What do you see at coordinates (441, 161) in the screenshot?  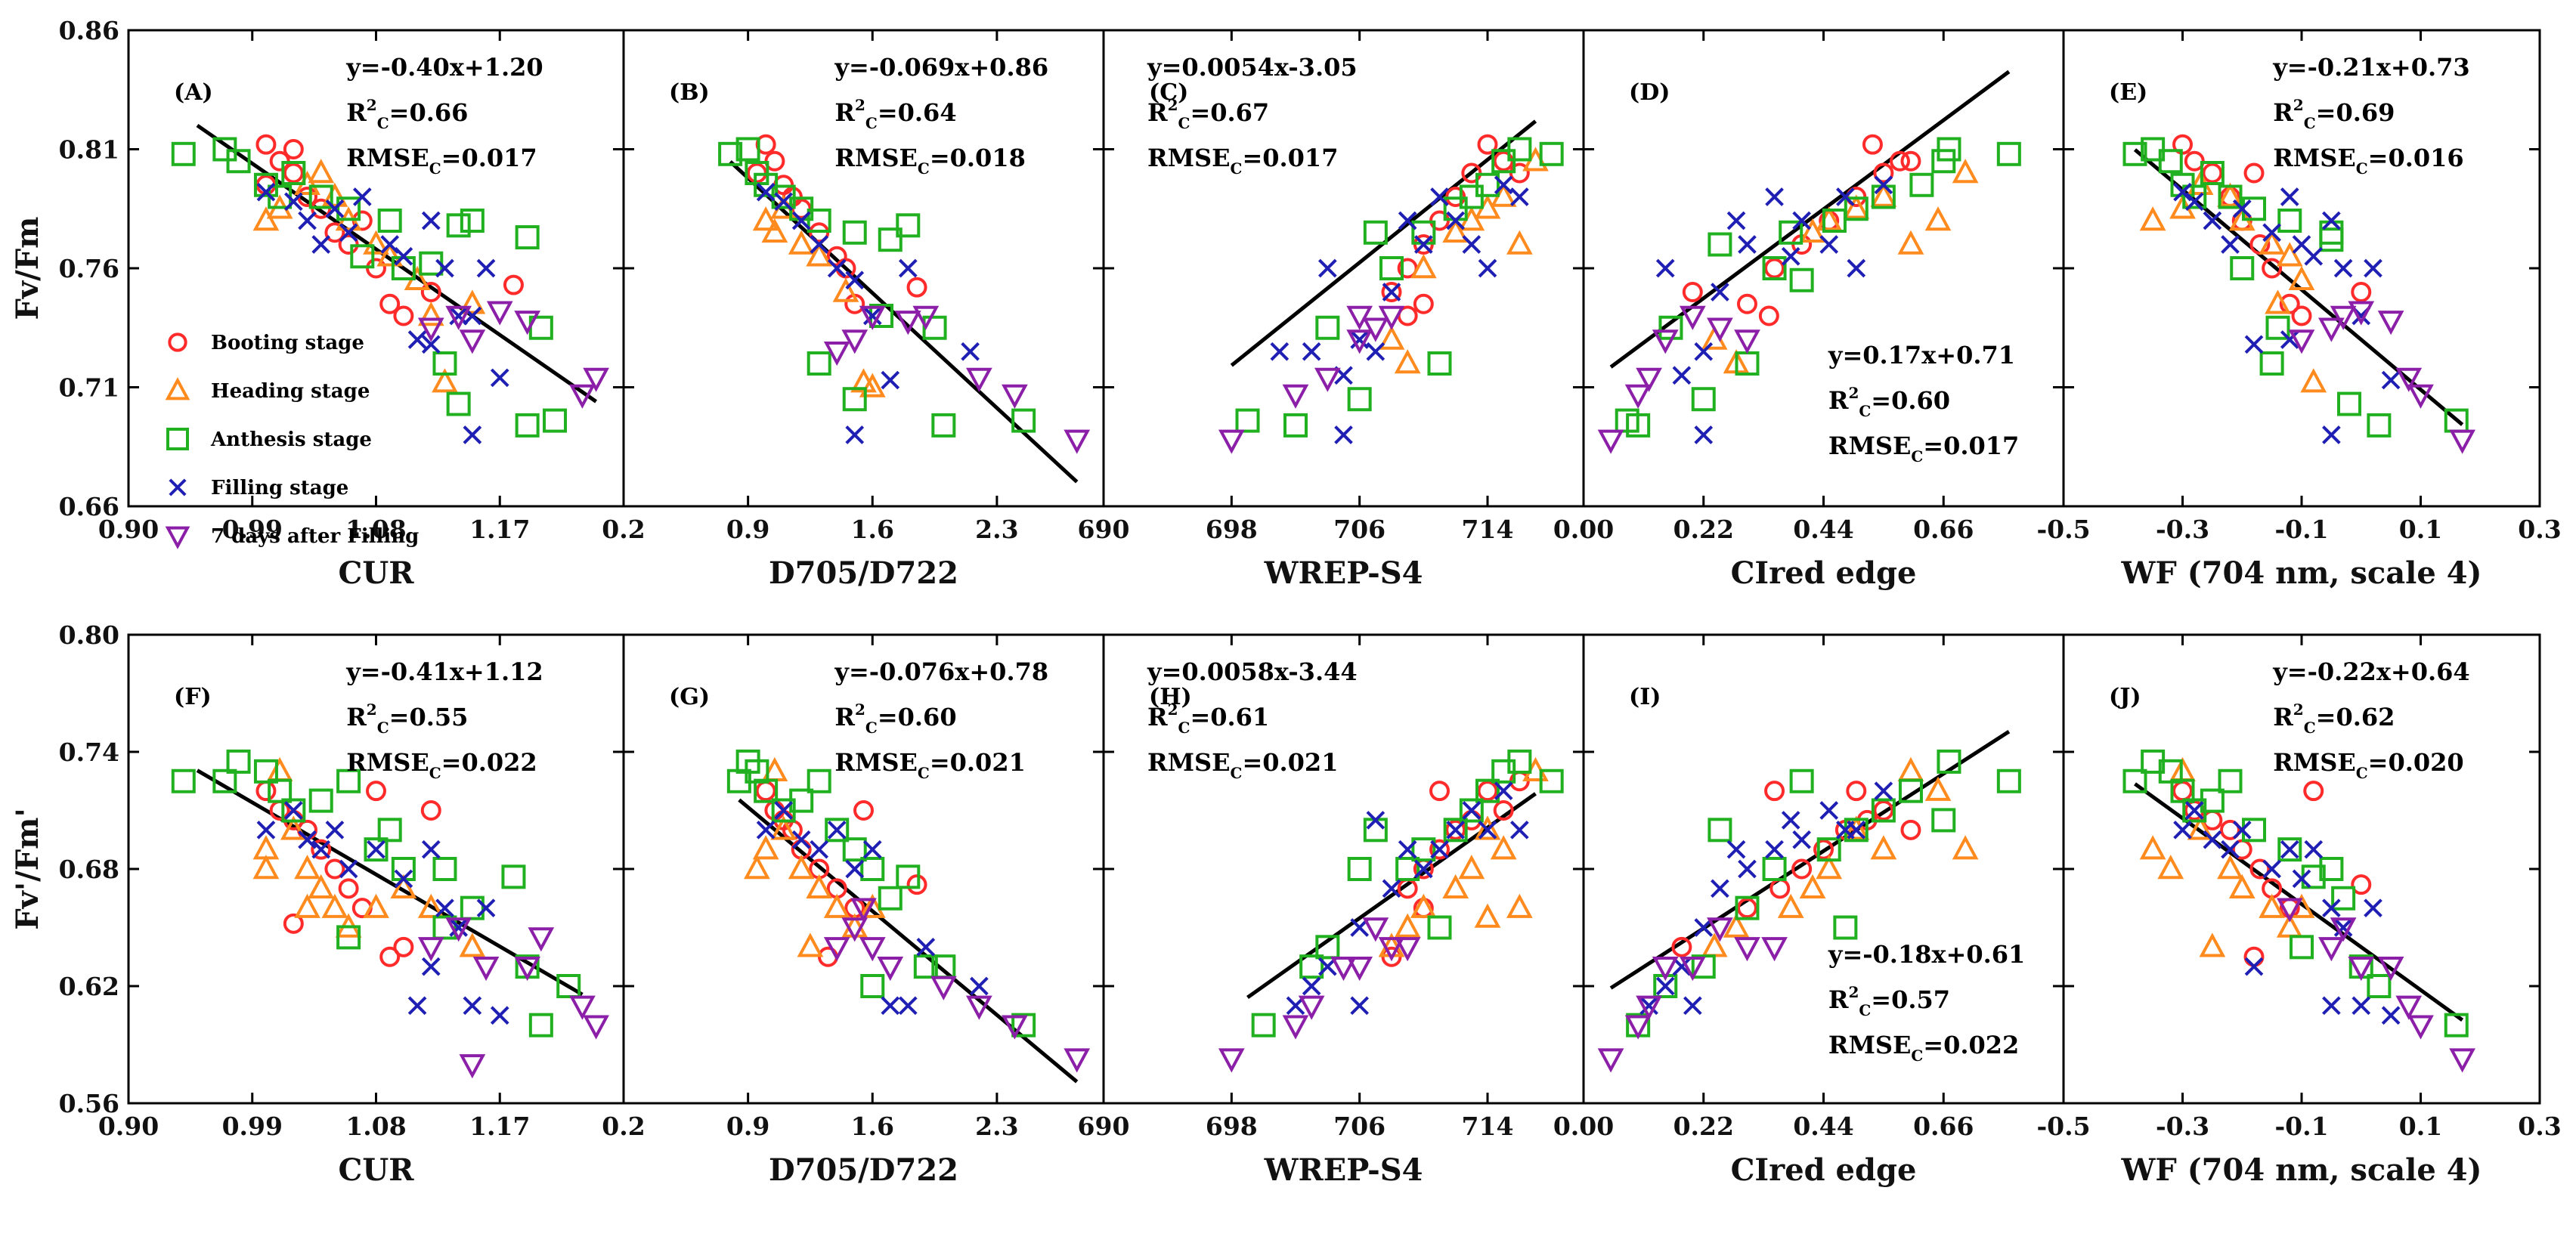 I see `rmse-text: RMSEC=0.017` at bounding box center [441, 161].